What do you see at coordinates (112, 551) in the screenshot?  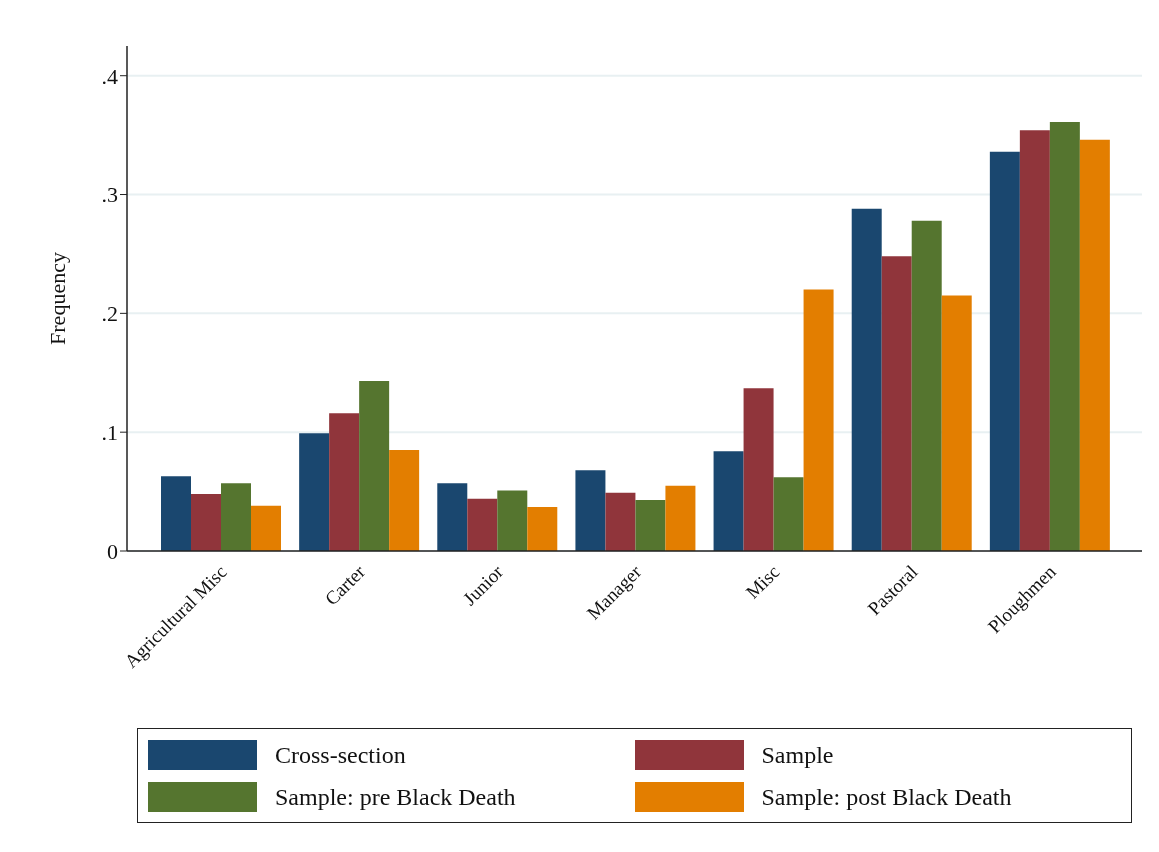 I see `y-tick-label: 0` at bounding box center [112, 551].